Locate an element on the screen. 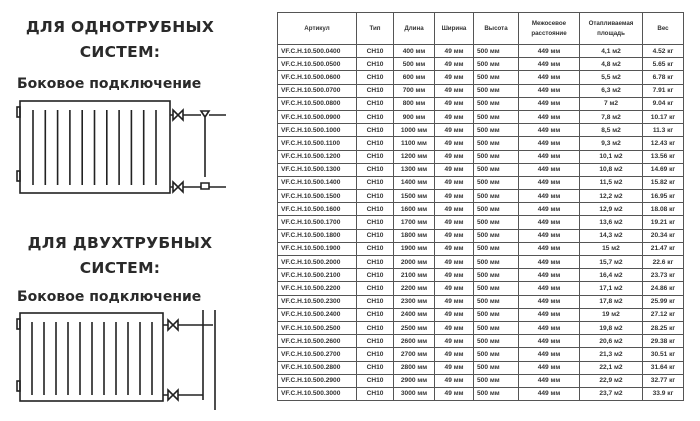 The height and width of the screenshot is (421, 700). two-pipe-radiator-diagram is located at coordinates (116, 360).